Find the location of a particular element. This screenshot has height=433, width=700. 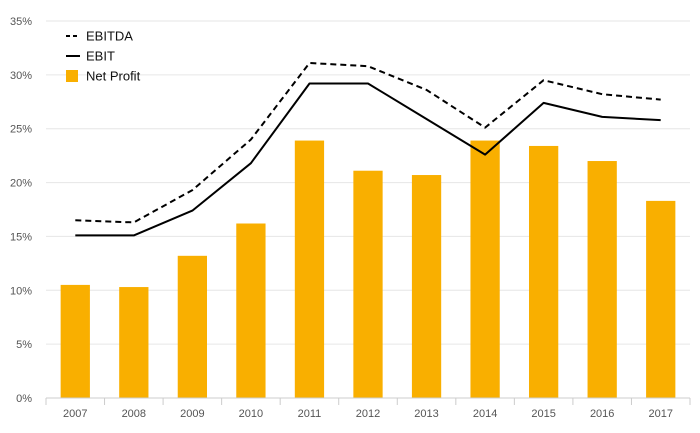

y-tick-label: 25% is located at coordinates (21, 130).